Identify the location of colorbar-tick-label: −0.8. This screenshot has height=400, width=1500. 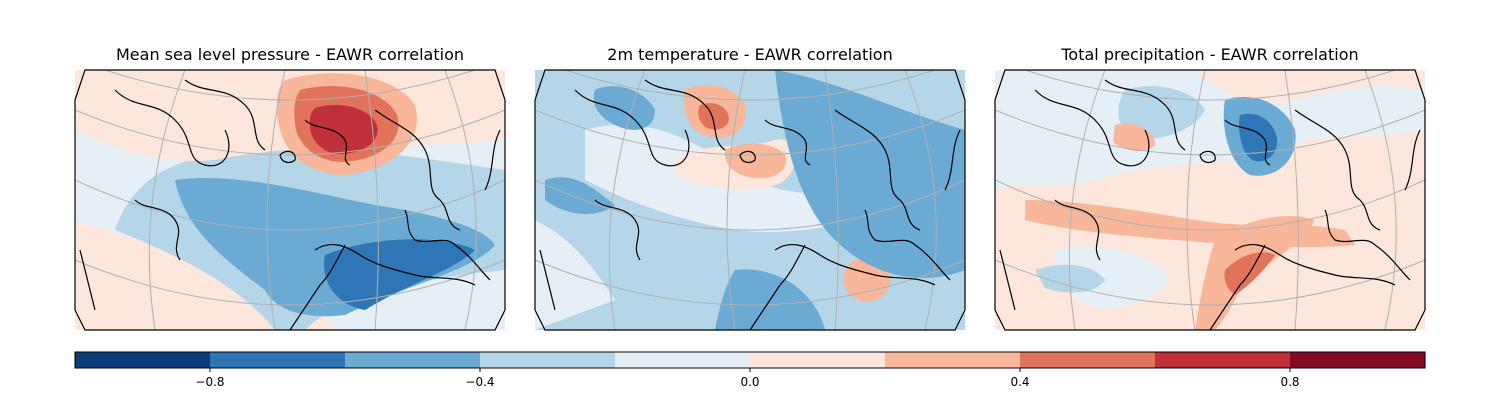
(209, 382).